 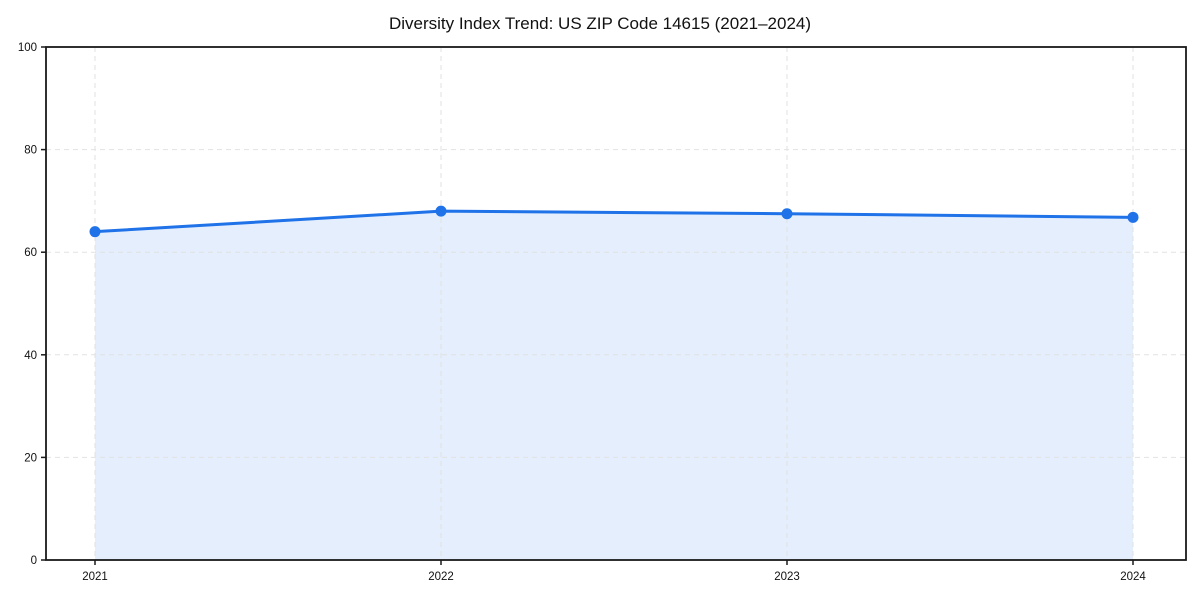 I want to click on xtick-label-2021: 2021, so click(x=95, y=577).